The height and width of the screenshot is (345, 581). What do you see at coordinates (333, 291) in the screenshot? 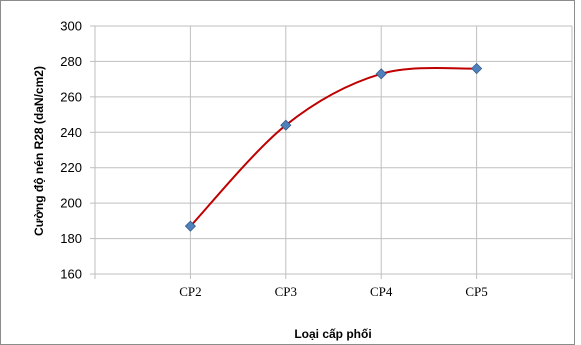
I see `x-tick-labels: CP2 CP3 CP4 CP5` at bounding box center [333, 291].